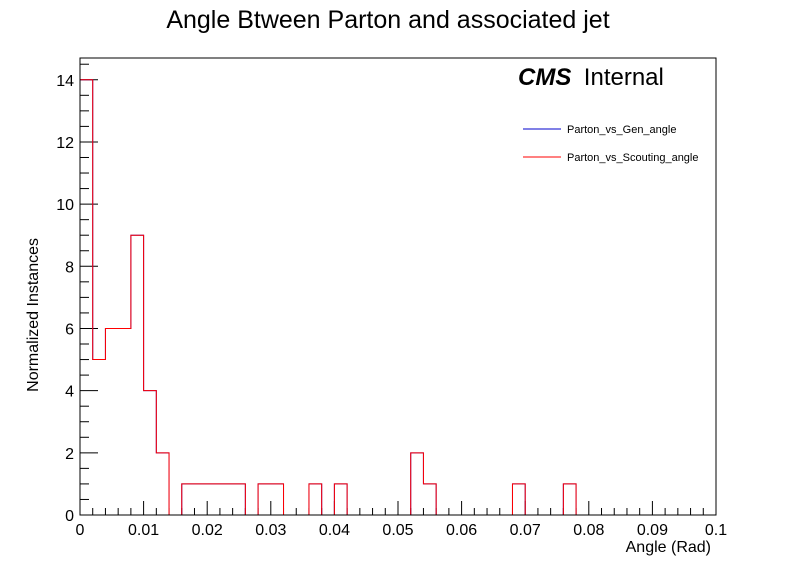  Describe the element at coordinates (69, 267) in the screenshot. I see `y-tick-label: 8` at that location.